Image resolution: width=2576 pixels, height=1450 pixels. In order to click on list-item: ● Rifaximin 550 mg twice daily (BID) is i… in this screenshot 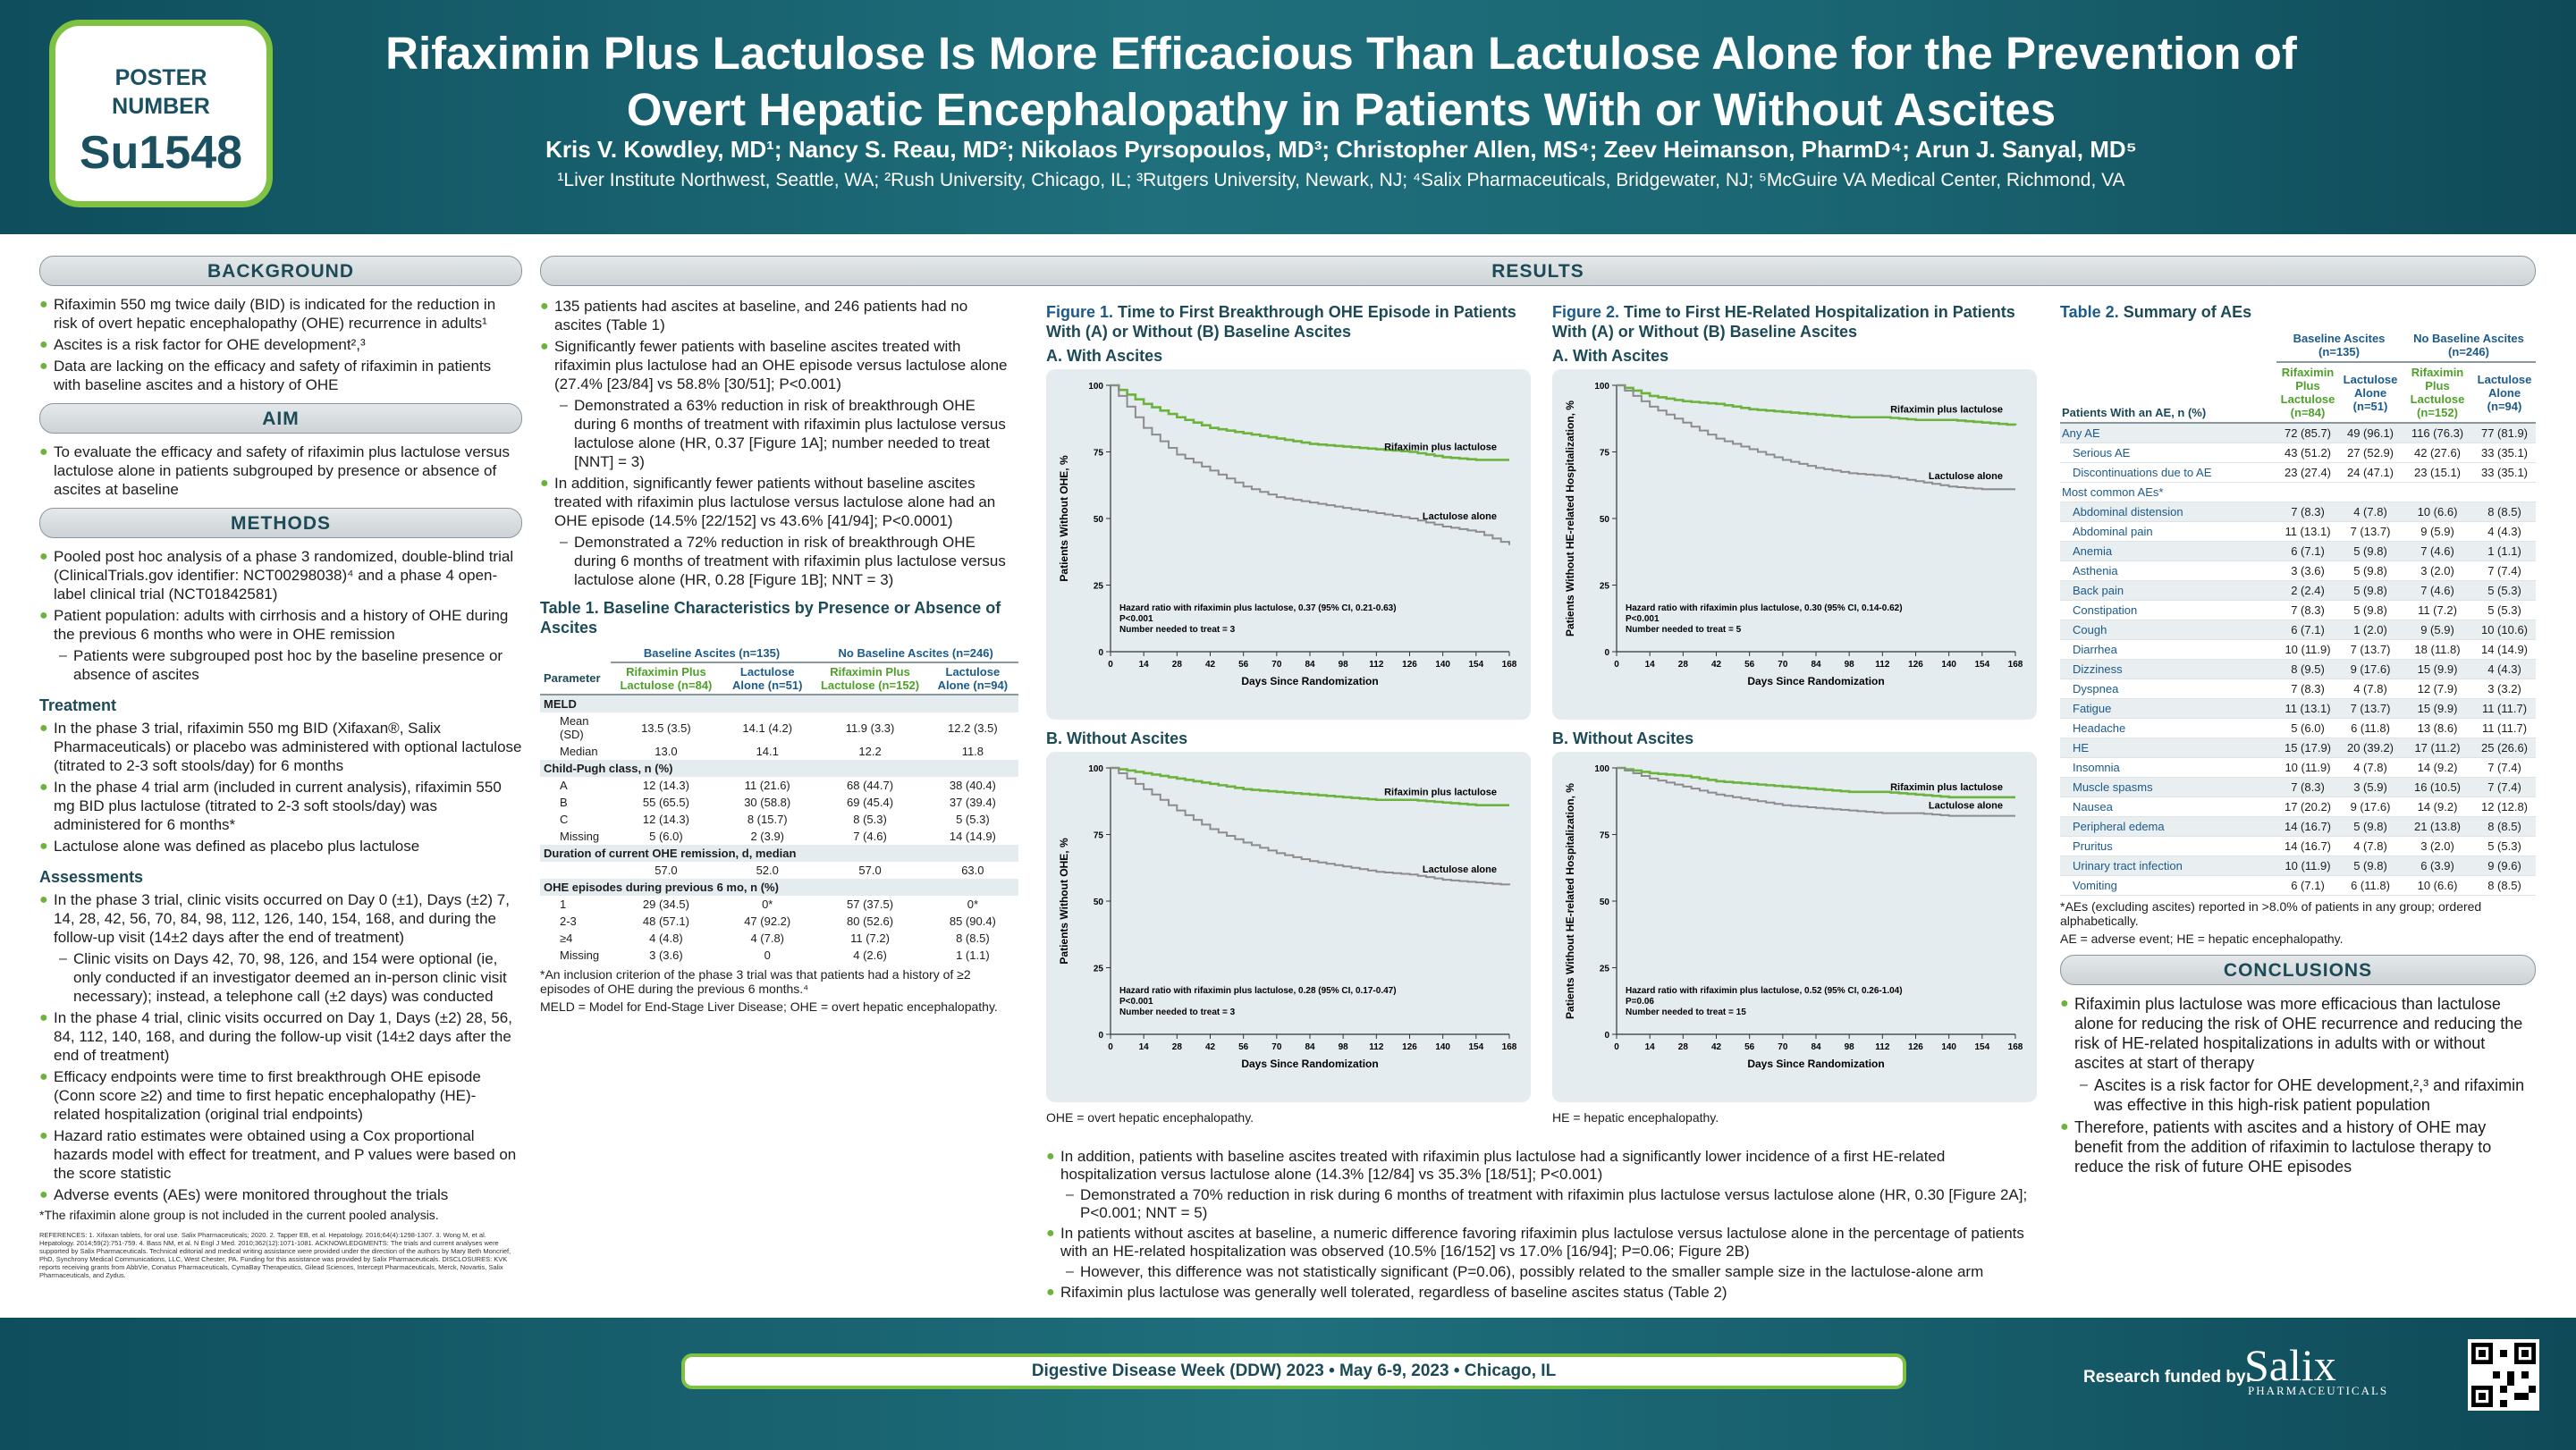, I will do `click(267, 314)`.